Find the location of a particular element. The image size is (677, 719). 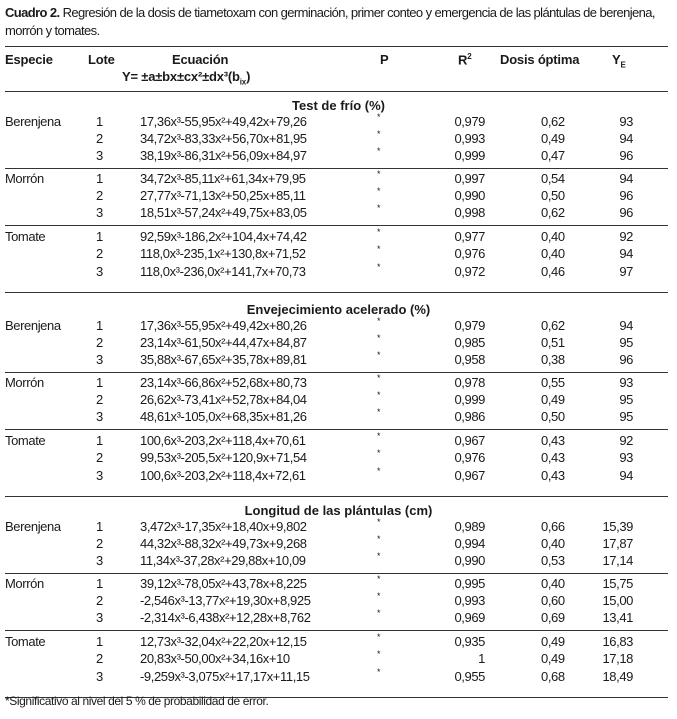

r2-text: R is located at coordinates (463, 60).